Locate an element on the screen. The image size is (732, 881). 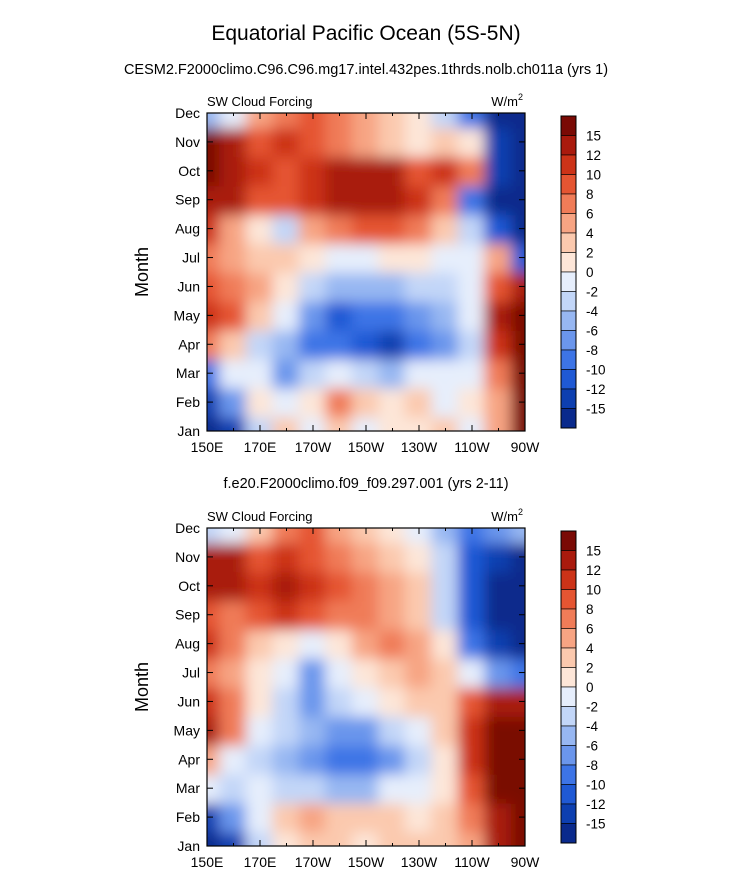
colorbar-label: -4 is located at coordinates (592, 726).